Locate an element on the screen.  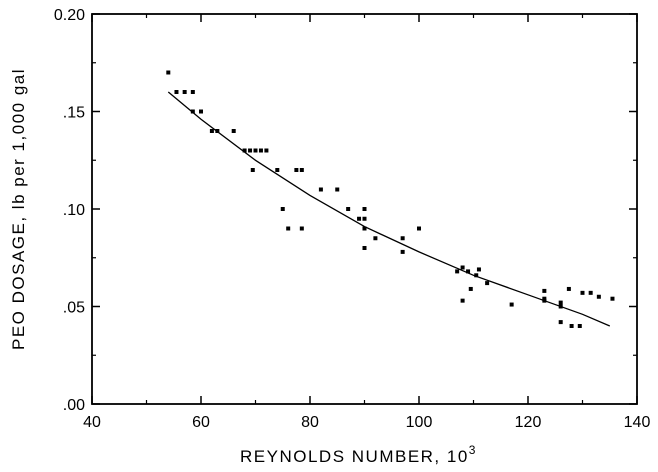
y-tick-label: 0.20 is located at coordinates (69, 15).